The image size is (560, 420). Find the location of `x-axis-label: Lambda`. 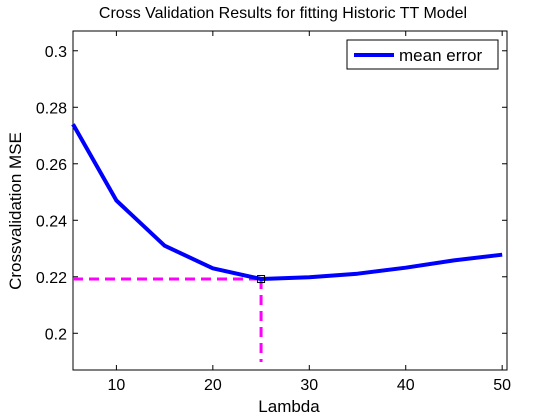

x-axis-label: Lambda is located at coordinates (289, 406).